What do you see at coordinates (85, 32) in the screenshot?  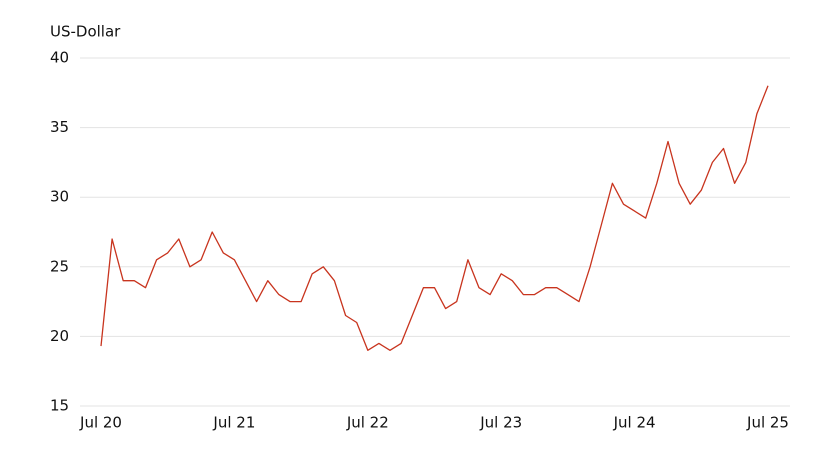 I see `y-axis-label: US-Dollar` at bounding box center [85, 32].